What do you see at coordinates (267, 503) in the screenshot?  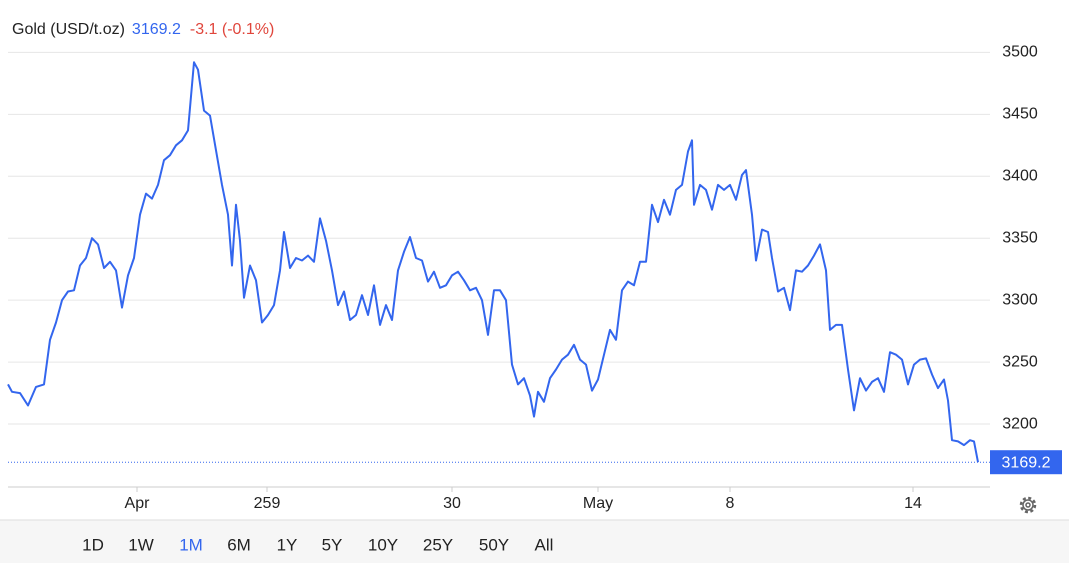 I see `x-tick-label: 259` at bounding box center [267, 503].